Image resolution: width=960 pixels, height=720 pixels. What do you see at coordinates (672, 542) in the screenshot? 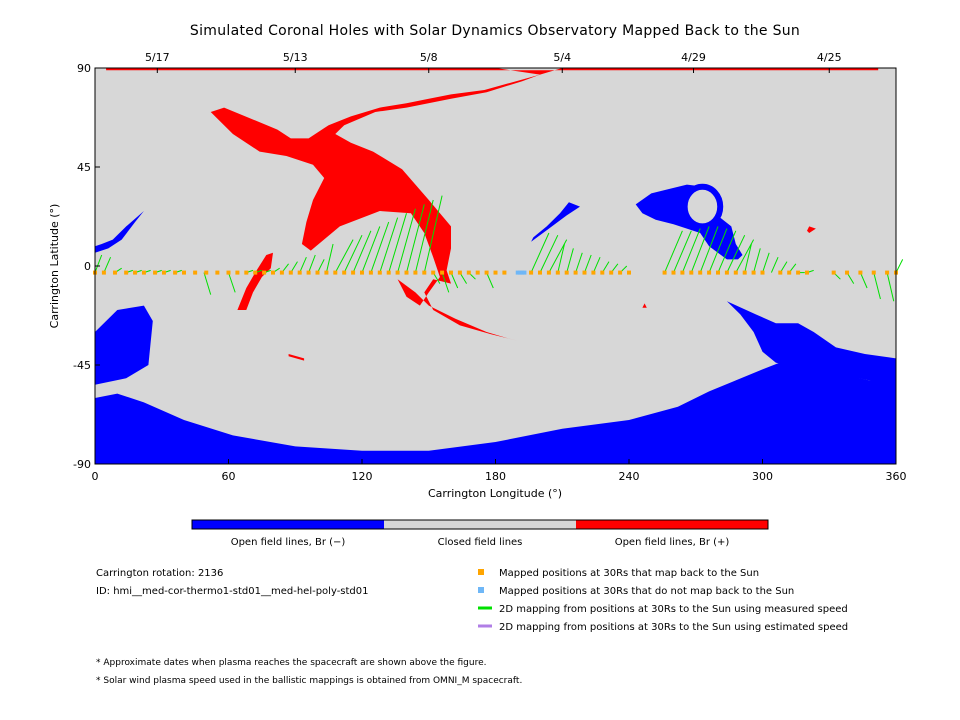
I see `colorbar-label-positive: Open field lines, Br (+)` at bounding box center [672, 542].